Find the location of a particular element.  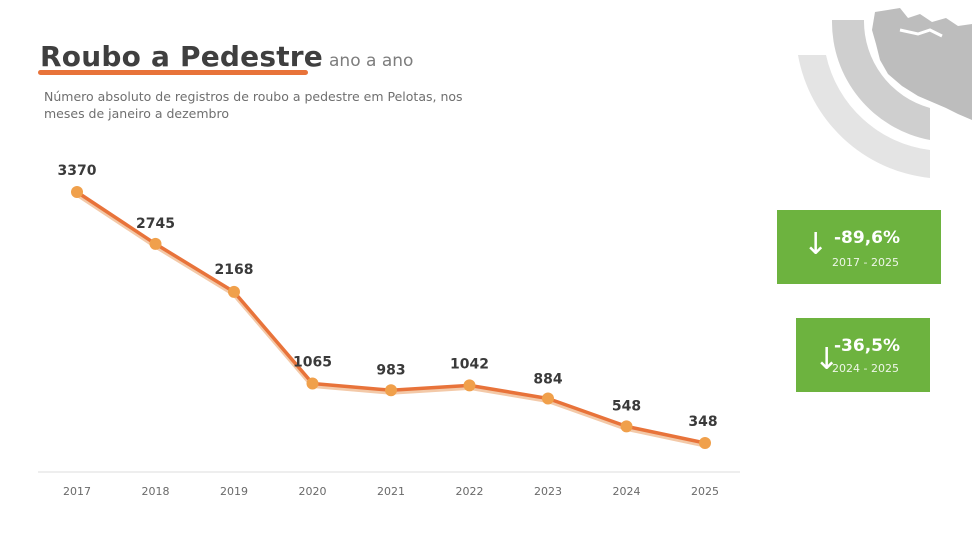

stat-value: -36,5% is located at coordinates (867, 346).